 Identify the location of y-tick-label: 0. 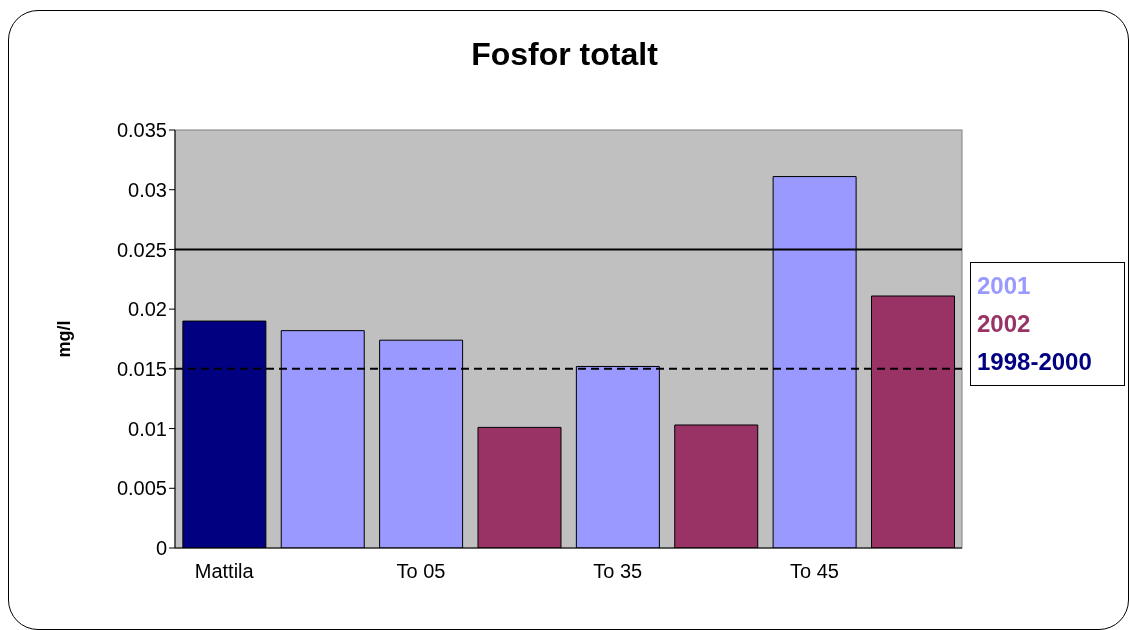
(161, 548).